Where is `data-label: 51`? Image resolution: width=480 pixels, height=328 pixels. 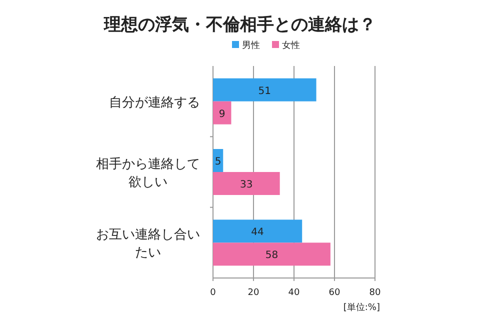
data-label: 51 is located at coordinates (265, 91).